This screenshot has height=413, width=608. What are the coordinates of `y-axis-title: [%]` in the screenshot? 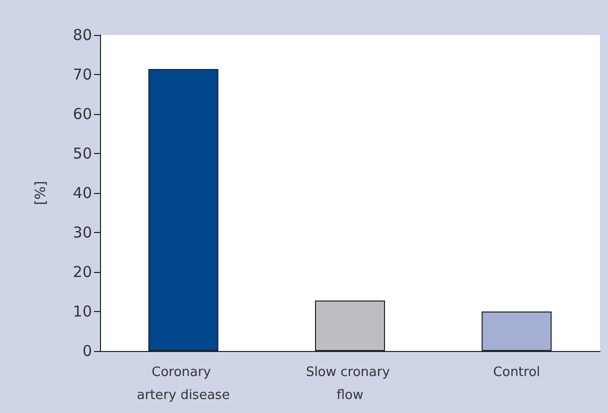 It's located at (41, 193).